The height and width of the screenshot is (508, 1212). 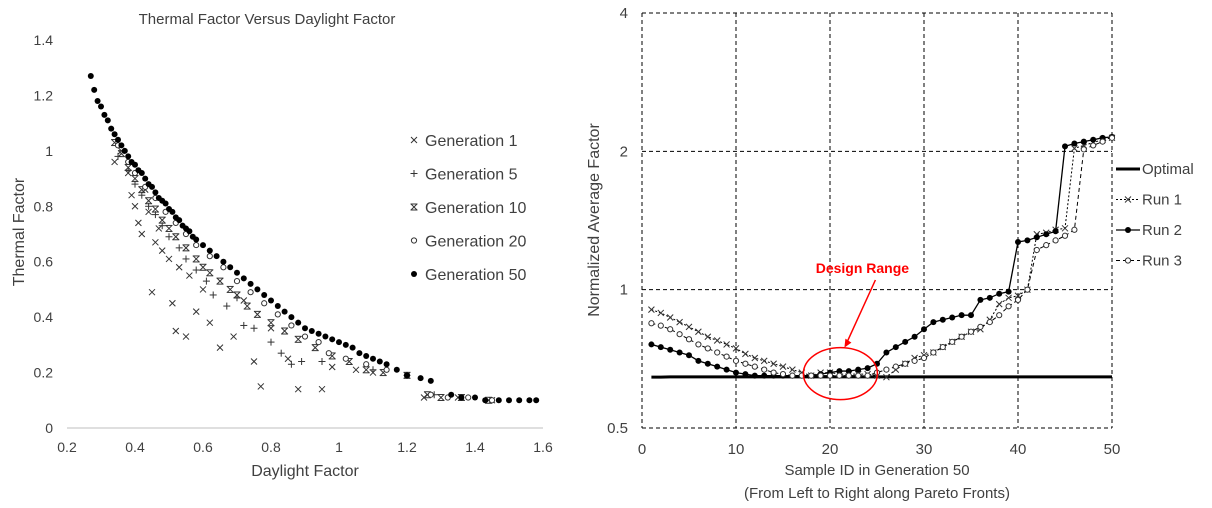 I want to click on left-x-tick-label: 0.4, so click(x=135, y=447).